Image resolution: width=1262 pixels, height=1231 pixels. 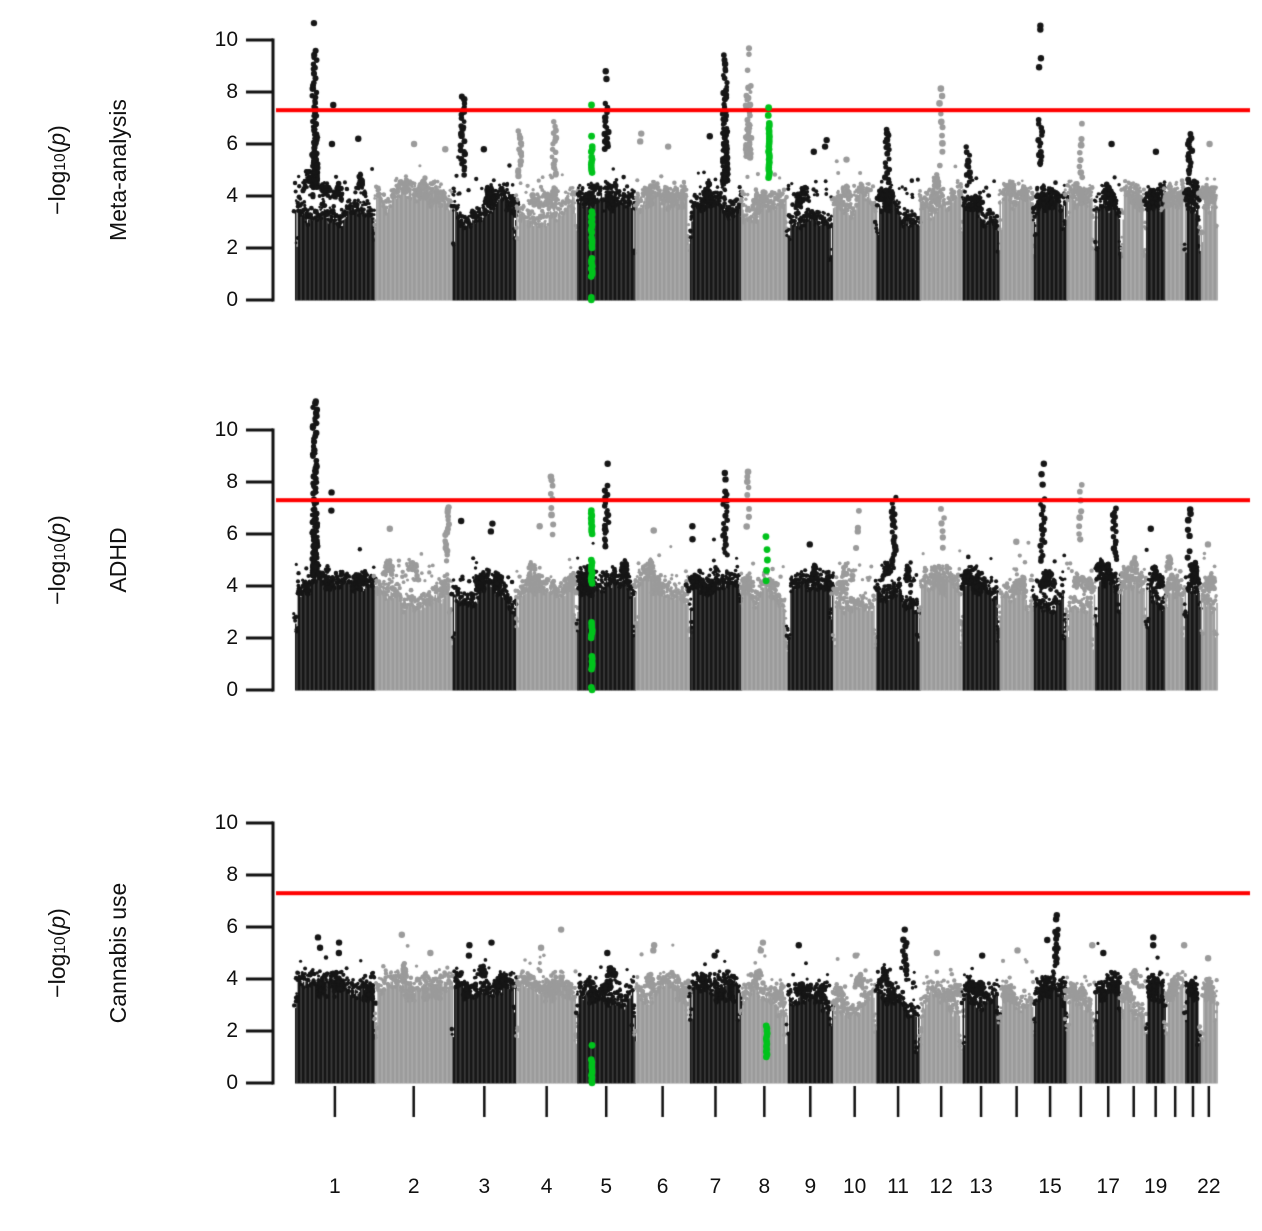 What do you see at coordinates (413, 1186) in the screenshot?
I see `x-tick-label-chromosome: 2` at bounding box center [413, 1186].